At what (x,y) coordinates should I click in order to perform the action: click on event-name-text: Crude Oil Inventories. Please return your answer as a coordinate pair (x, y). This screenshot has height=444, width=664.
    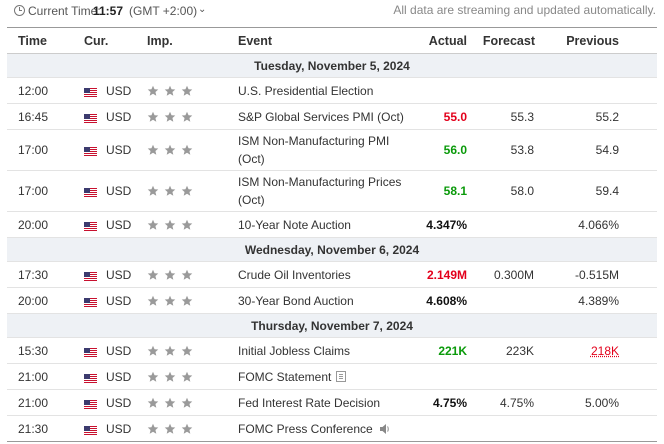
    Looking at the image, I should click on (294, 274).